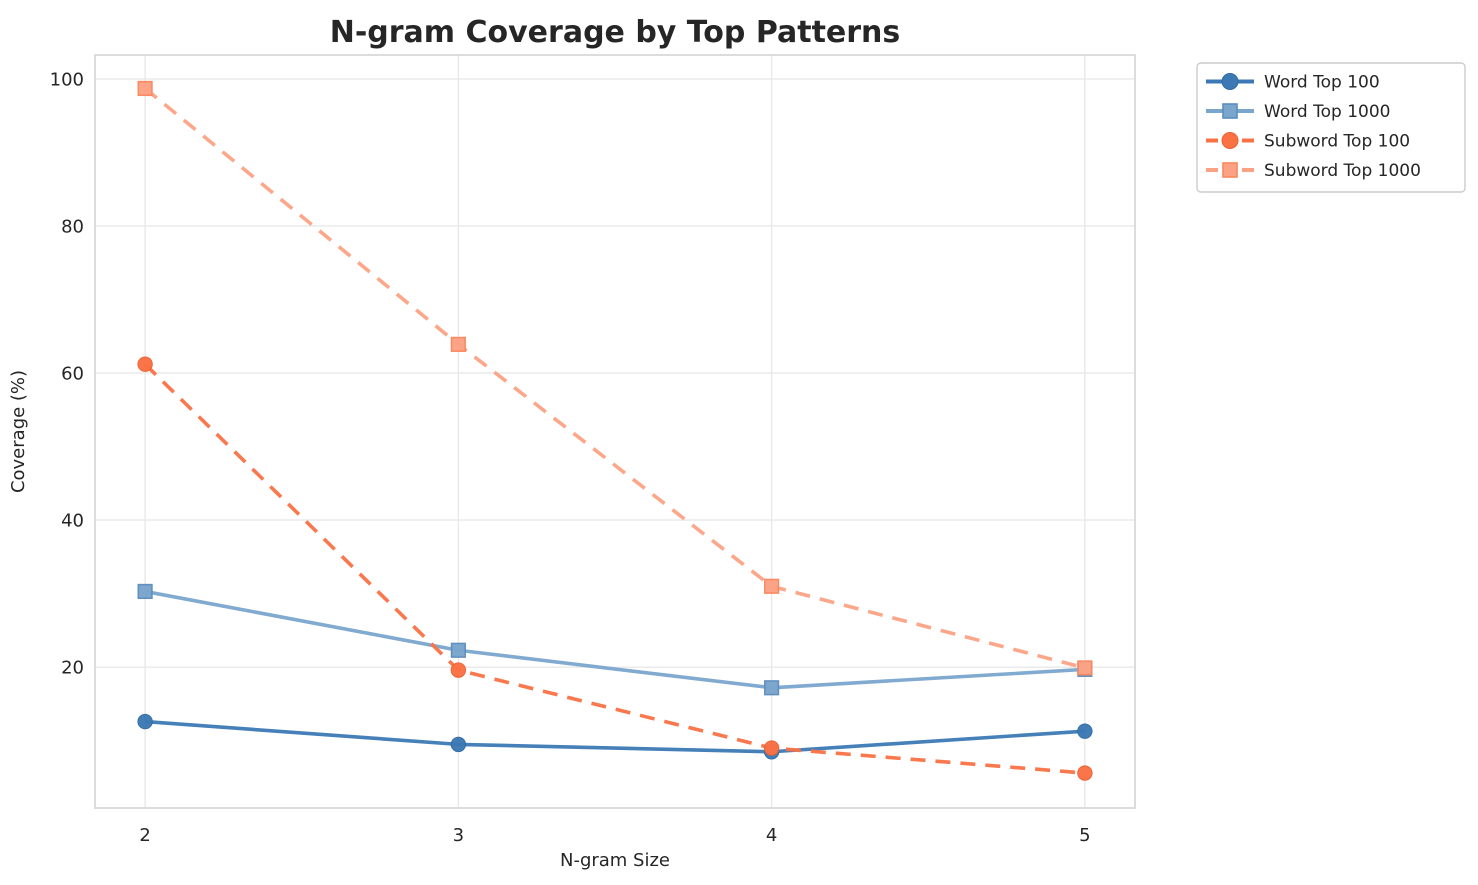 The image size is (1478, 885). I want to click on legend-item-word-top-1000: Word Top 1000, so click(1298, 112).